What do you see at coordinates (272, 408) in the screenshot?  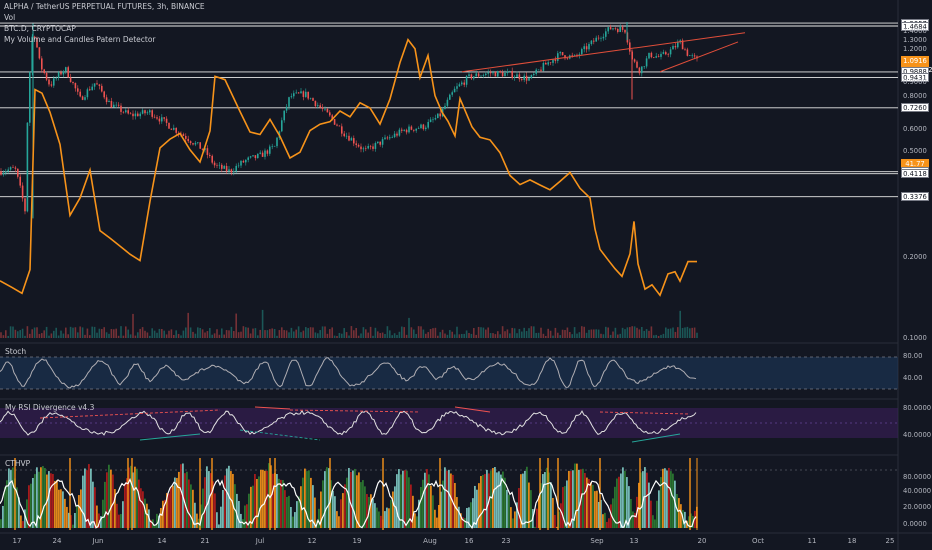 I see `rsi-divergence` at bounding box center [272, 408].